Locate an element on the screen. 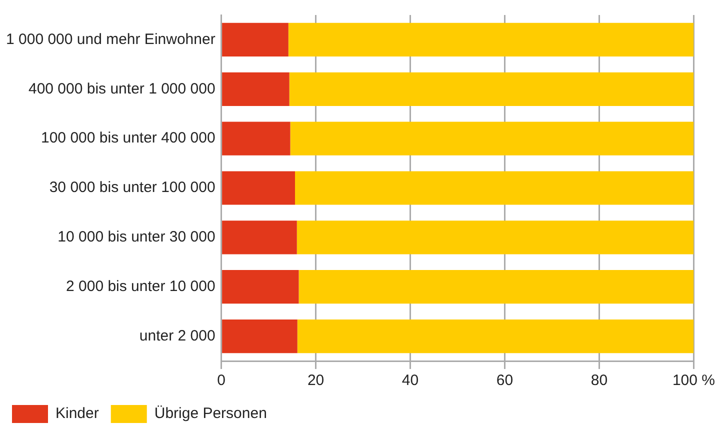 The image size is (718, 433). y-tick-label: 10 000 bis unter 30 000 is located at coordinates (137, 237).